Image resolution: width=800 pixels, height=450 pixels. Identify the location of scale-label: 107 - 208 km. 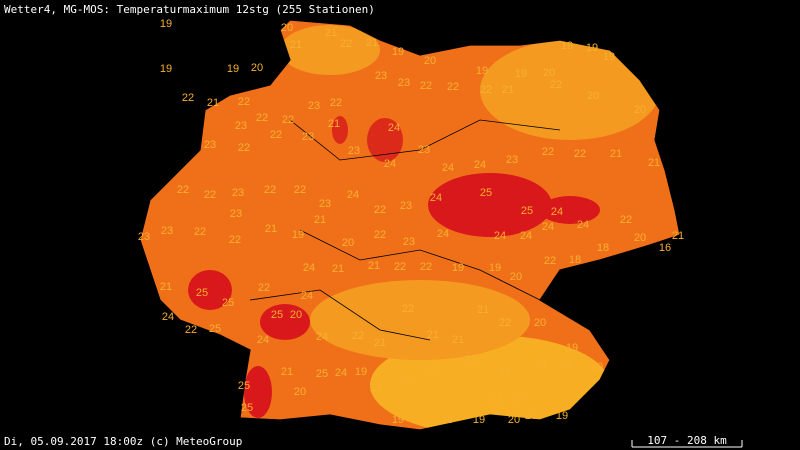
(687, 440).